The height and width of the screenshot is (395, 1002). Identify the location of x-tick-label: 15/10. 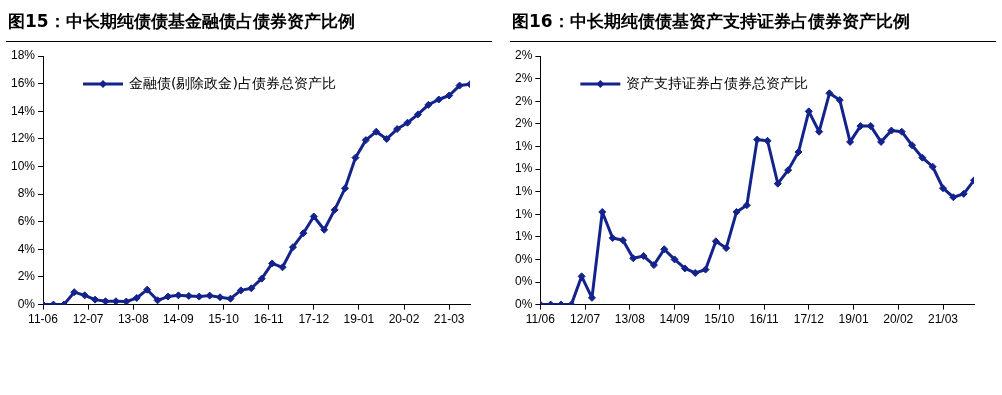
(719, 319).